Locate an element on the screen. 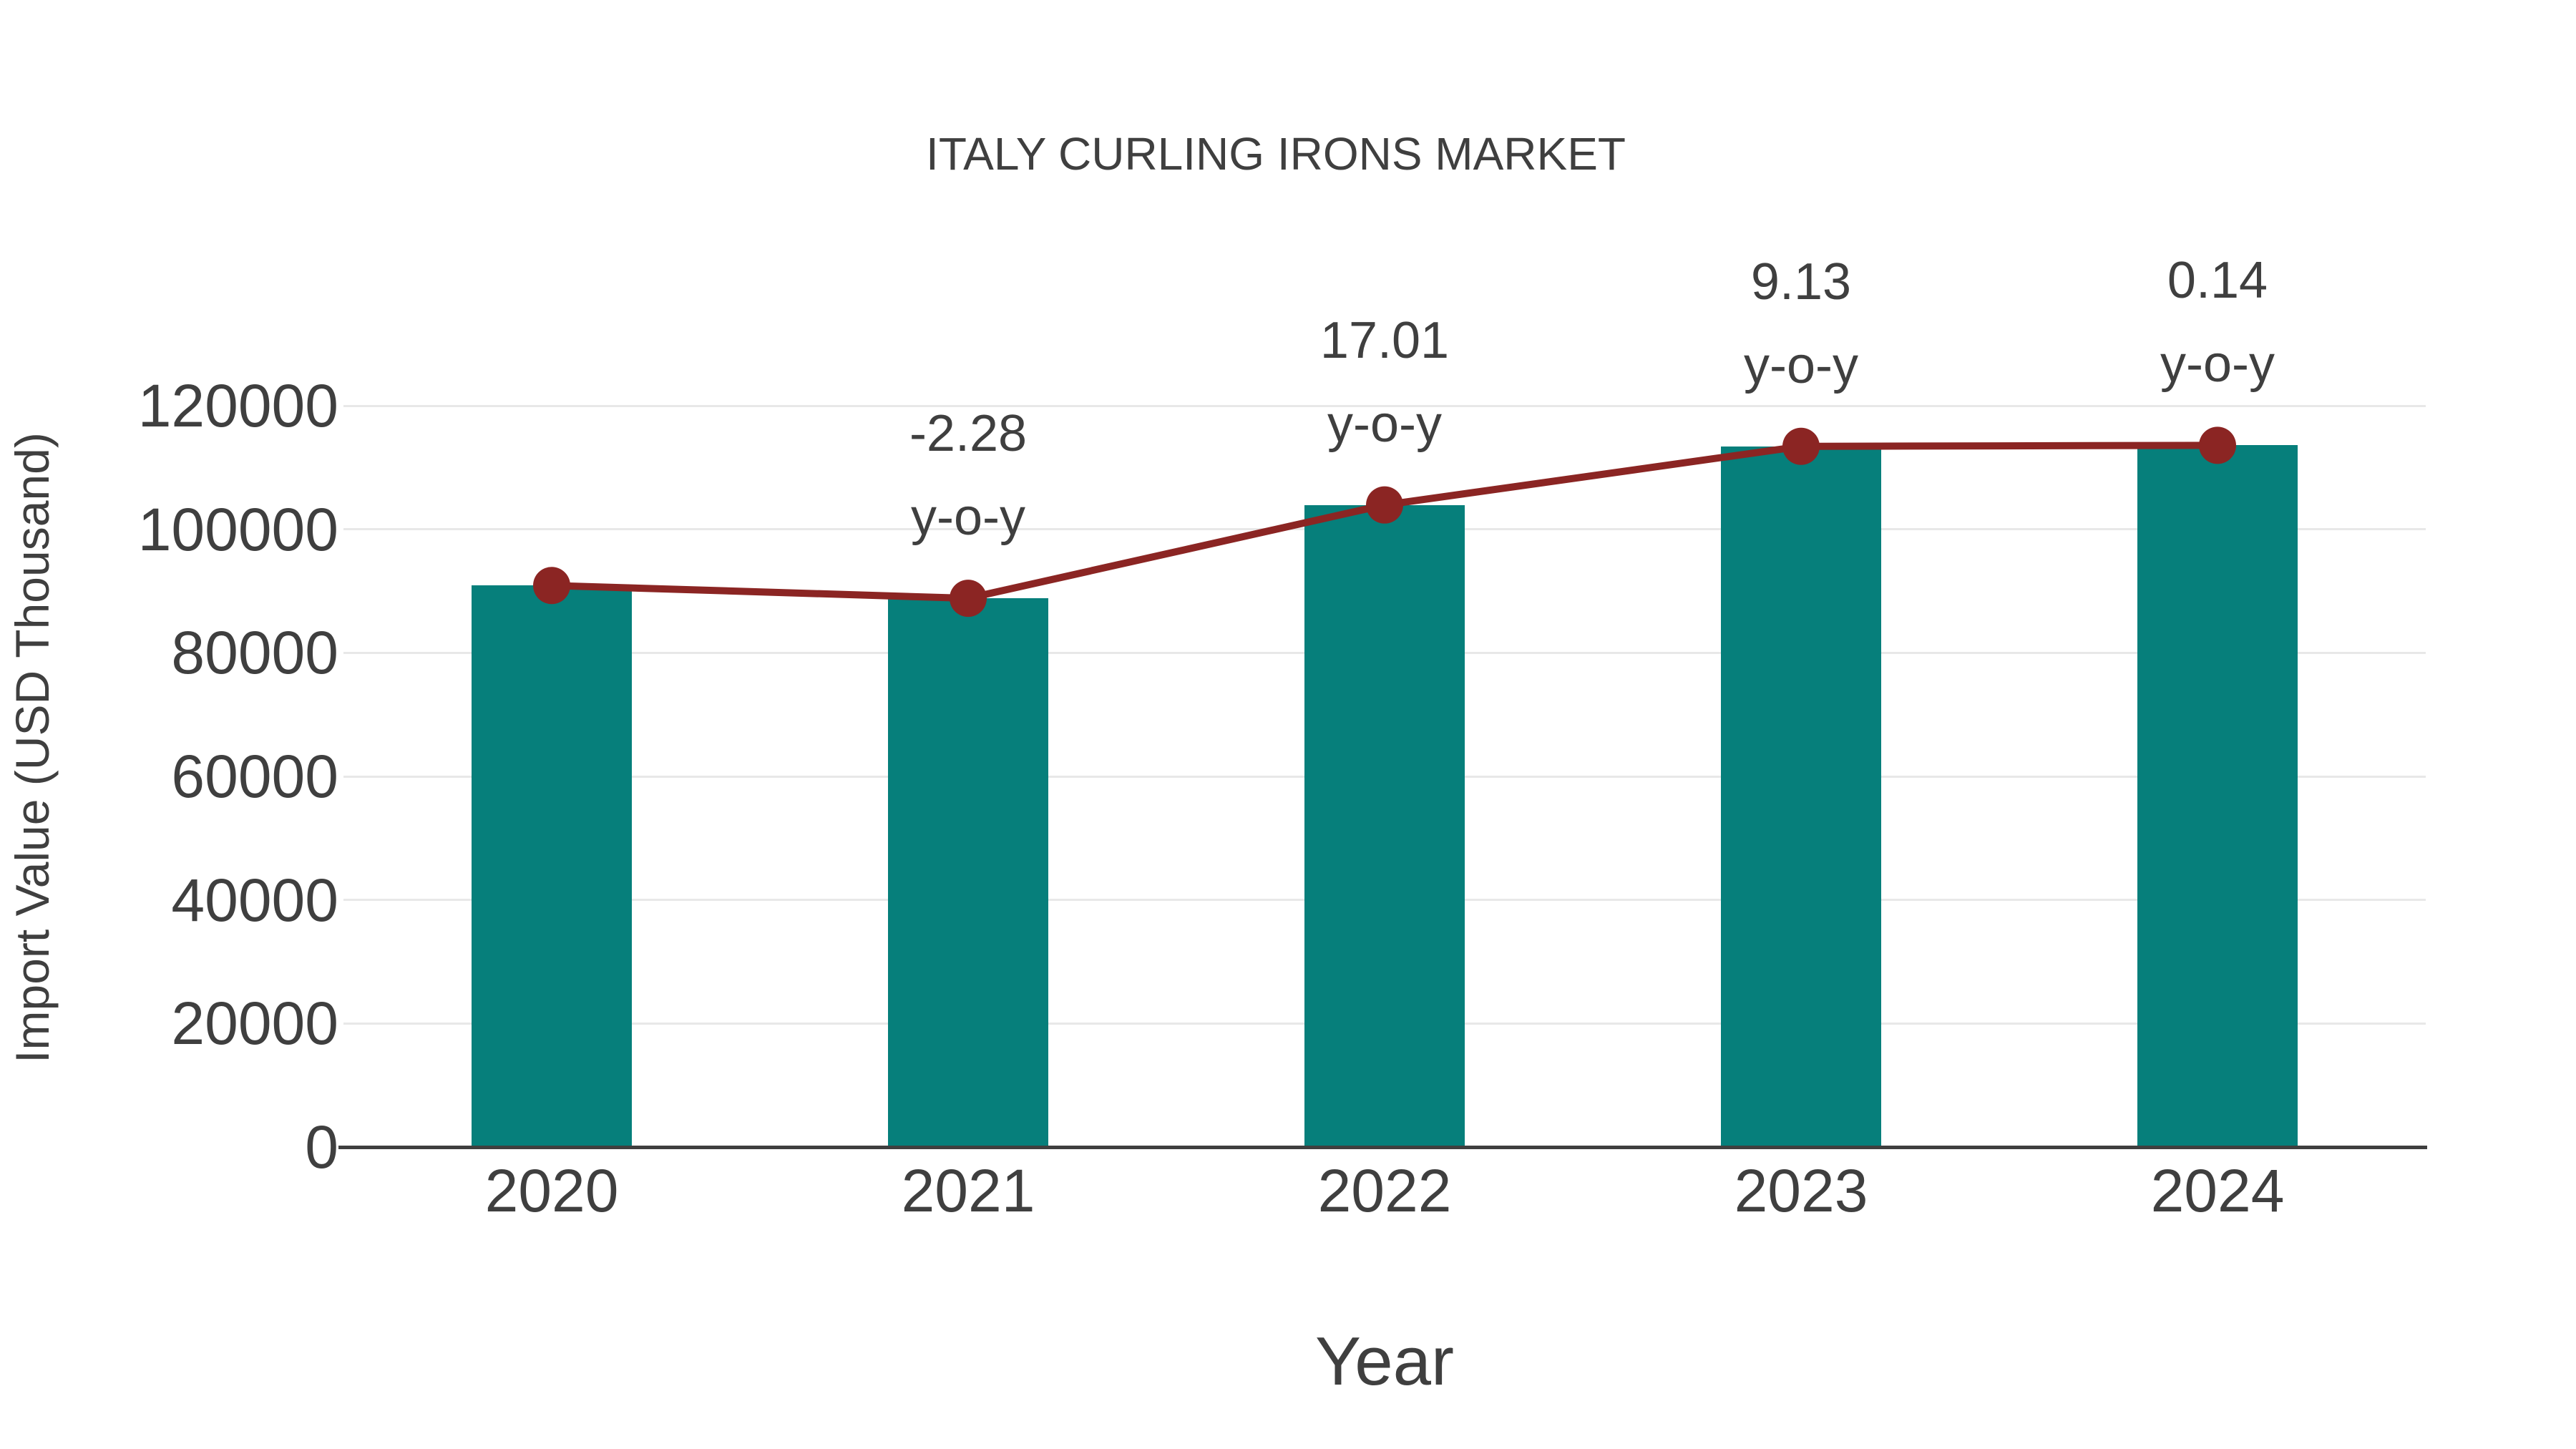 The width and height of the screenshot is (2576, 1449). x-tick-label-2024: 2024 is located at coordinates (2217, 1190).